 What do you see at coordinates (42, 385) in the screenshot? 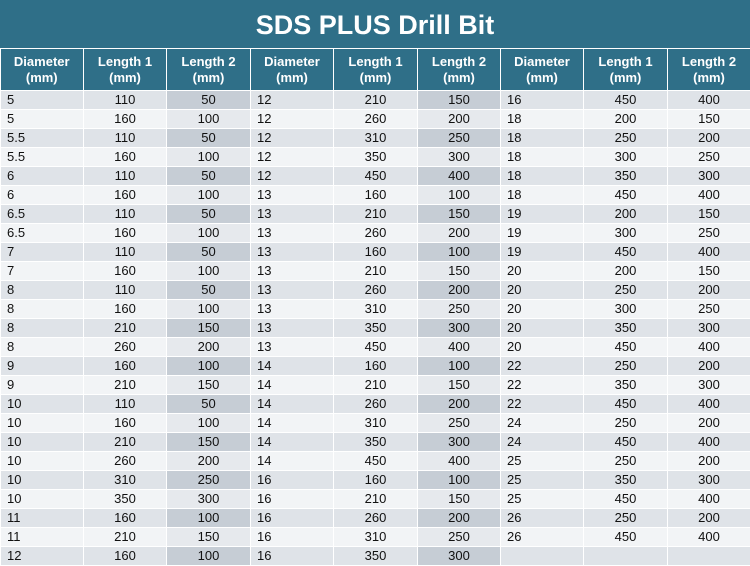
I see `table-cell: 9` at bounding box center [42, 385].